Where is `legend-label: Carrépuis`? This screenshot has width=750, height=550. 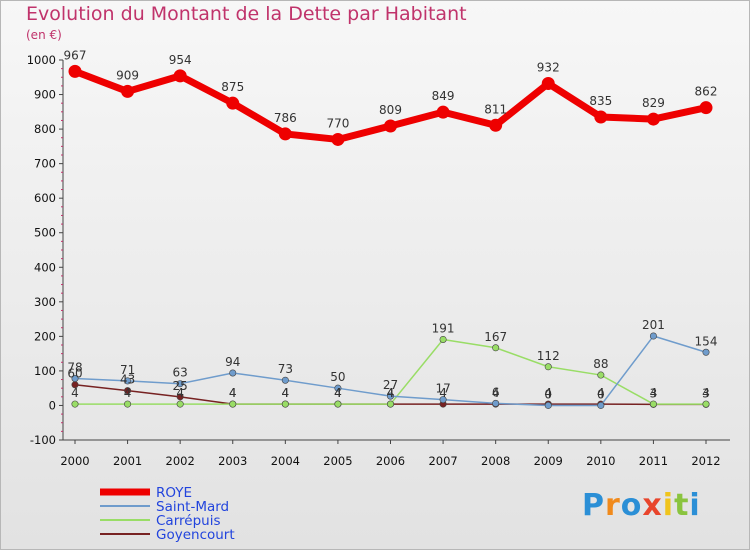
legend-label: Carrépuis is located at coordinates (188, 521).